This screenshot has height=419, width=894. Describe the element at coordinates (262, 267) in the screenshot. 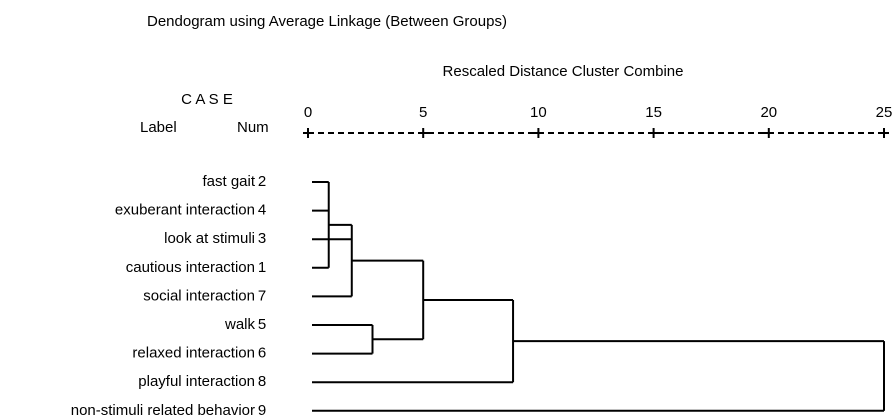

I see `leaf-num: 1` at that location.